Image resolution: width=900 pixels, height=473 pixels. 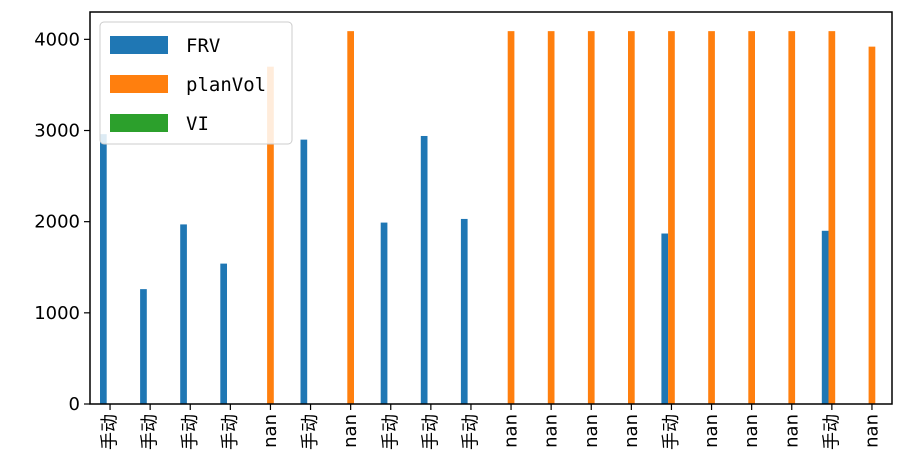 What do you see at coordinates (57, 131) in the screenshot?
I see `y-tick-label: 3000` at bounding box center [57, 131].